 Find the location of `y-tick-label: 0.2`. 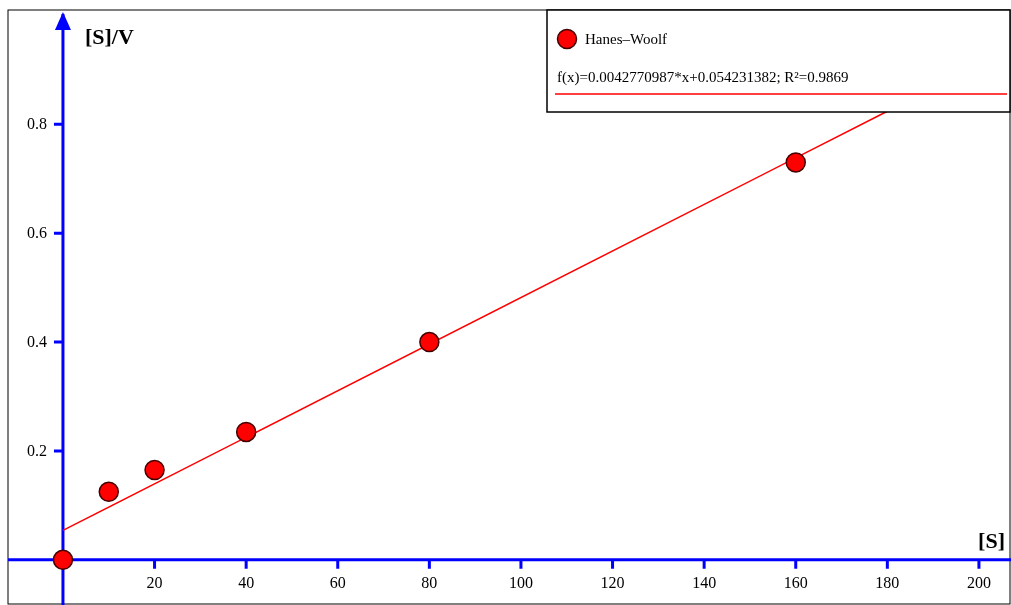

y-tick-label: 0.2 is located at coordinates (36, 450).